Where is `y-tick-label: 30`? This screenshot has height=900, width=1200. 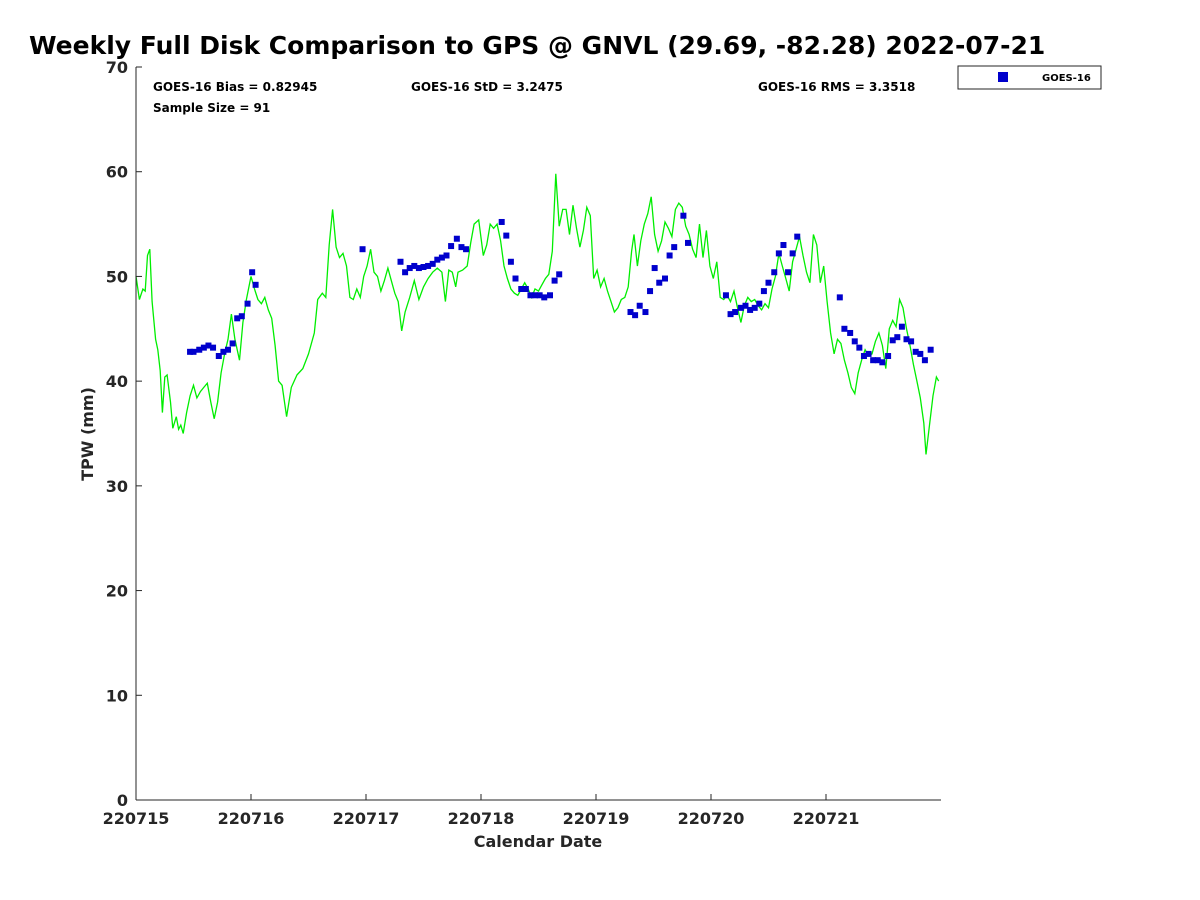
y-tick-label: 30 is located at coordinates (117, 486).